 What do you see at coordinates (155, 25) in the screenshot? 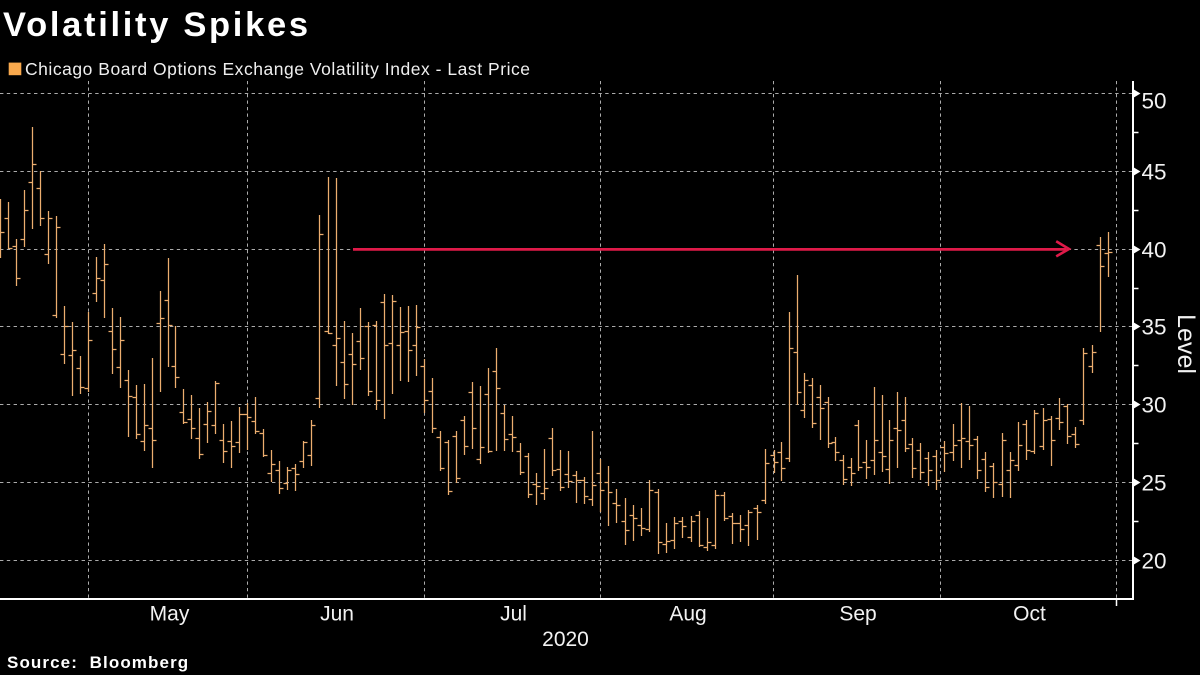
I see `svg-text: Volatility Spikes` at bounding box center [155, 25].